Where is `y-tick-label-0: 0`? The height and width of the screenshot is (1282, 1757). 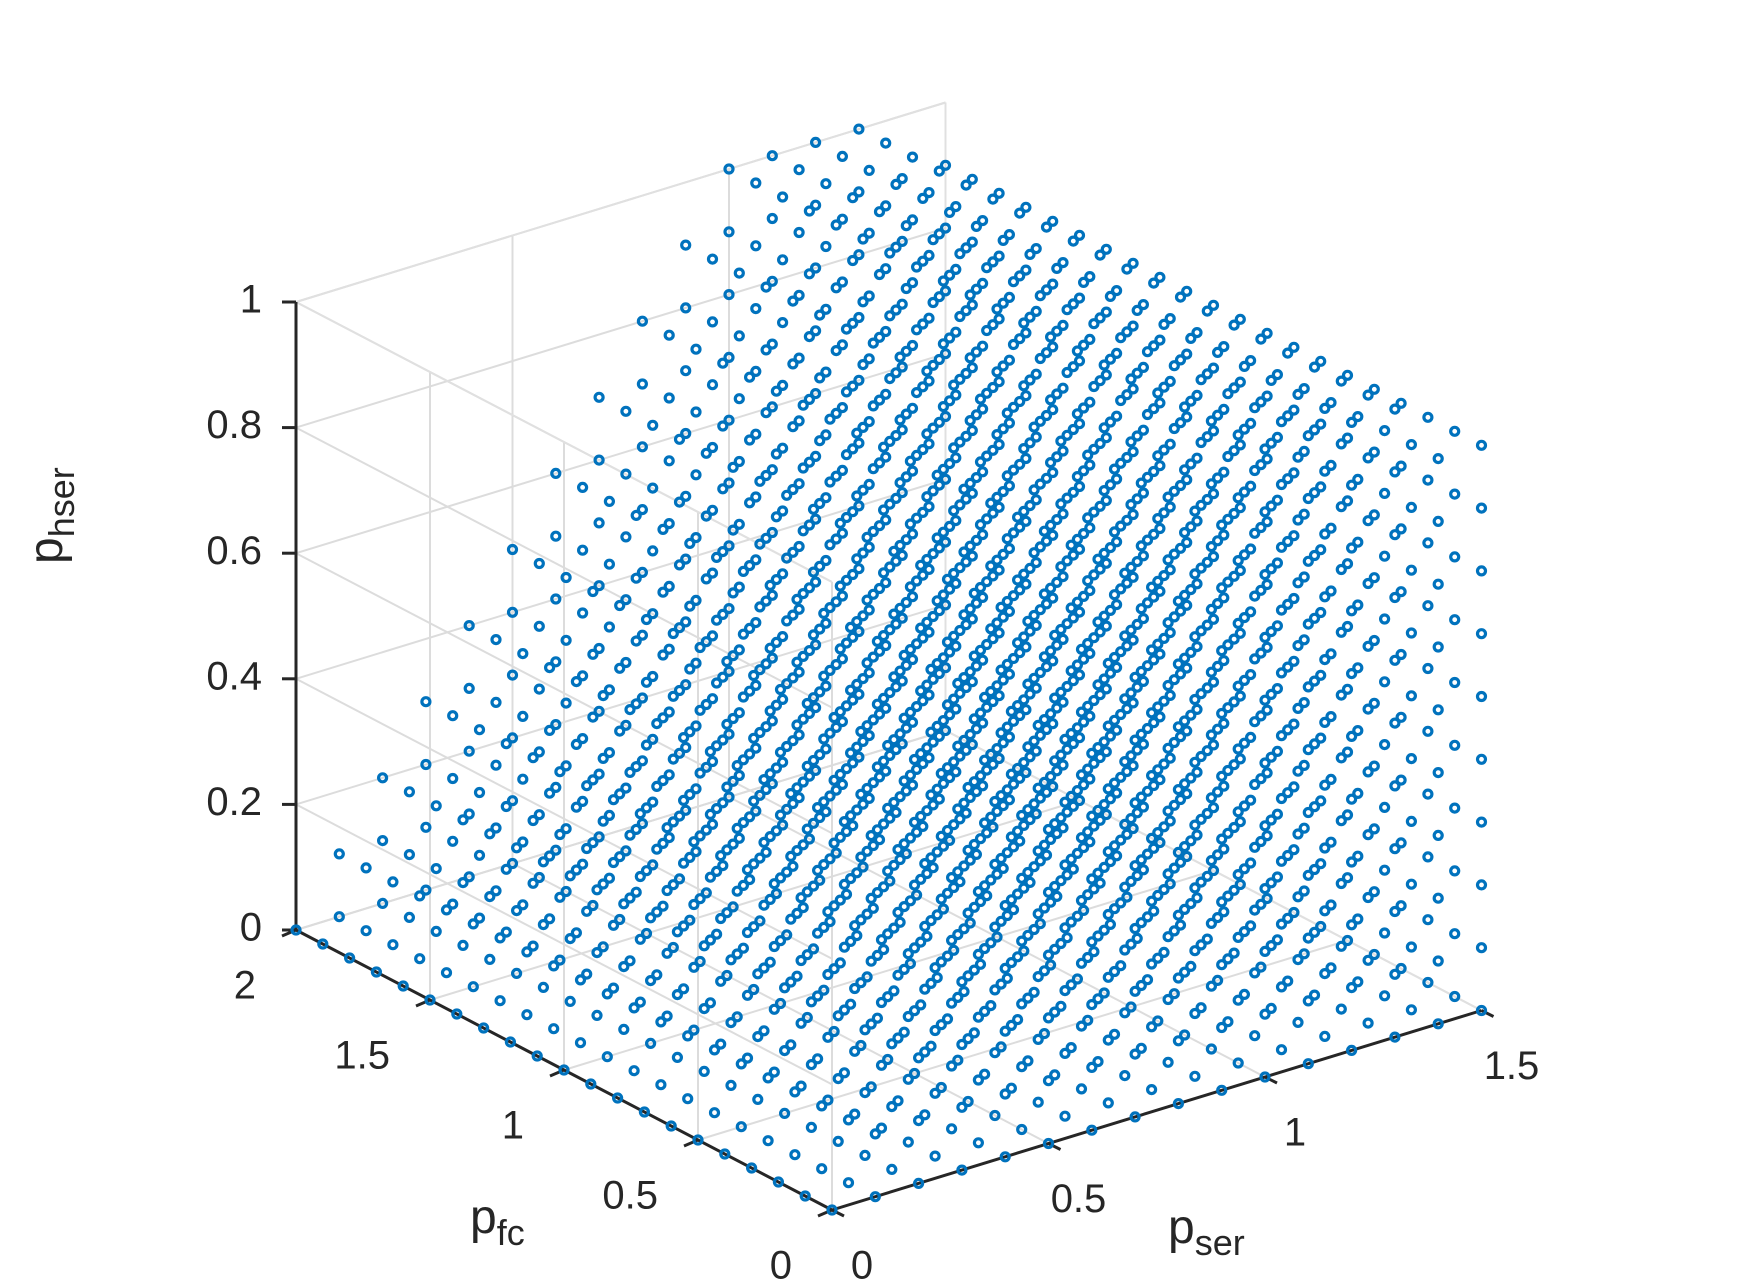
y-tick-label-0: 0 is located at coordinates (781, 1263).